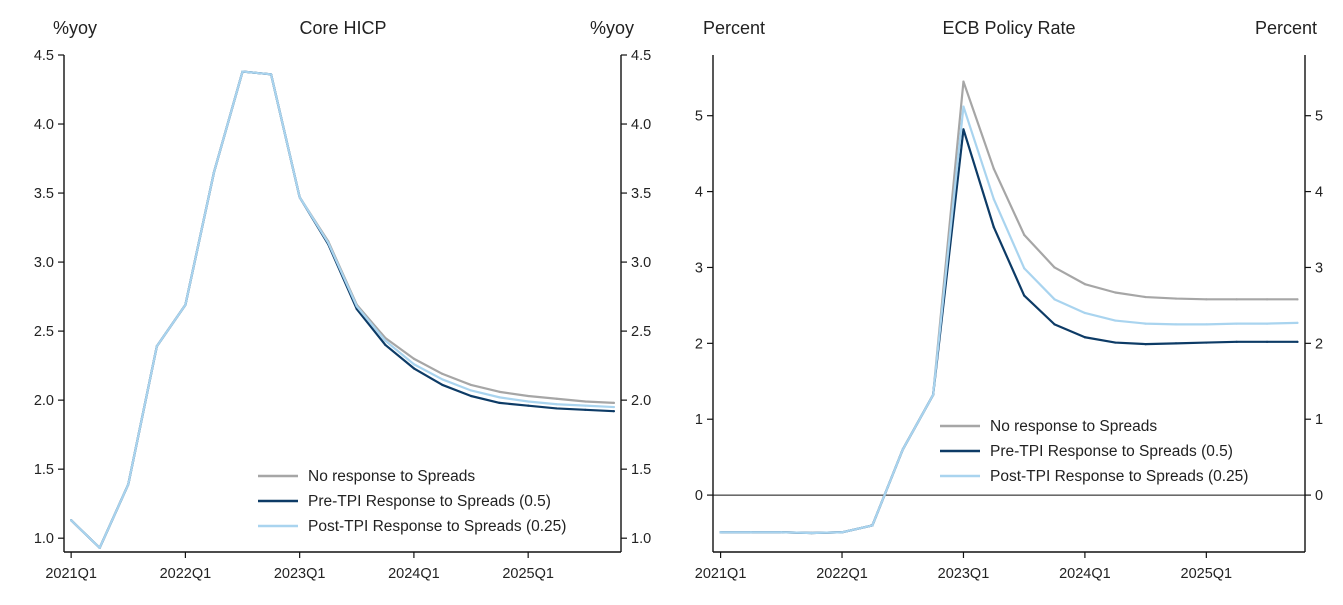 This screenshot has height=605, width=1343. What do you see at coordinates (44, 125) in the screenshot?
I see `core-hicp-left-tick-label: 4.0` at bounding box center [44, 125].